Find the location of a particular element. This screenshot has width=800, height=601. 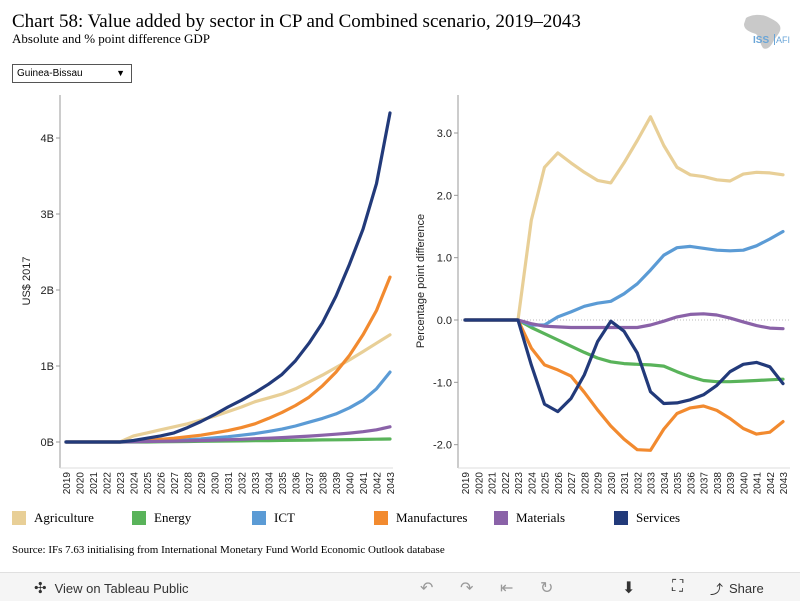

legend-item-energy: Energy is located at coordinates (161, 518).